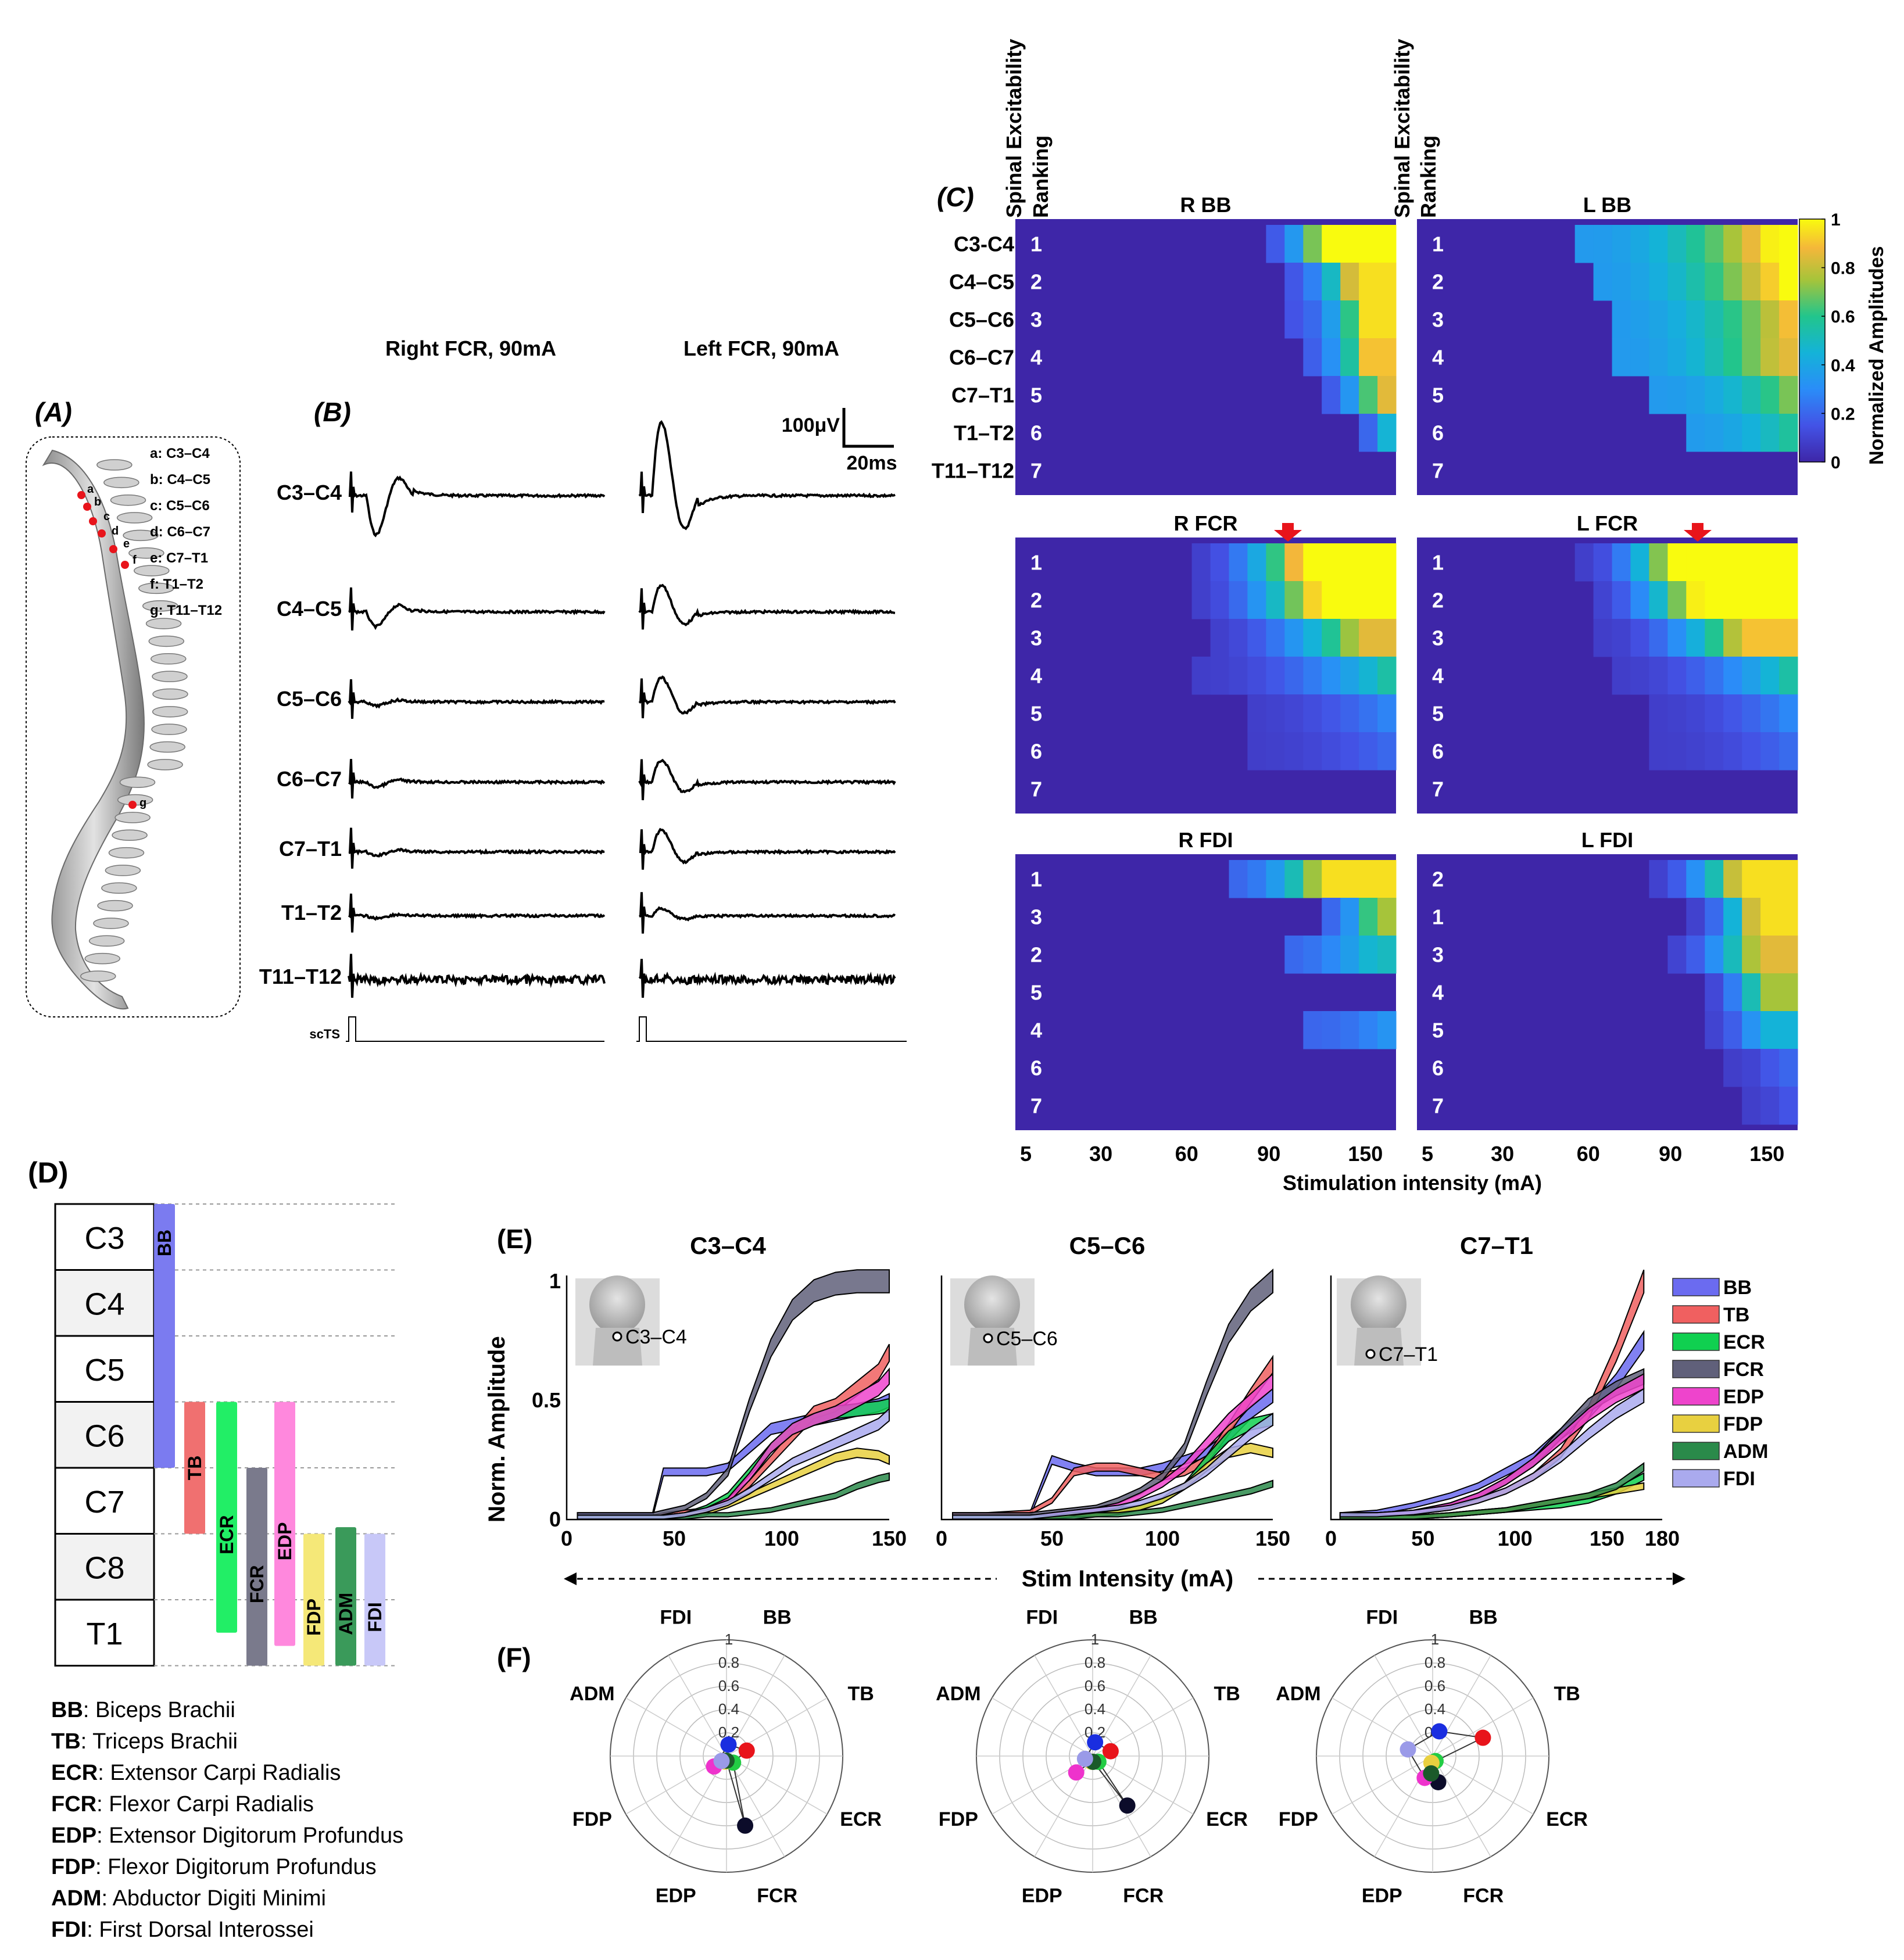 The image size is (1904, 1960). What do you see at coordinates (201, 1930) in the screenshot?
I see `glossary-definition: : First Dorsal Interossei` at bounding box center [201, 1930].